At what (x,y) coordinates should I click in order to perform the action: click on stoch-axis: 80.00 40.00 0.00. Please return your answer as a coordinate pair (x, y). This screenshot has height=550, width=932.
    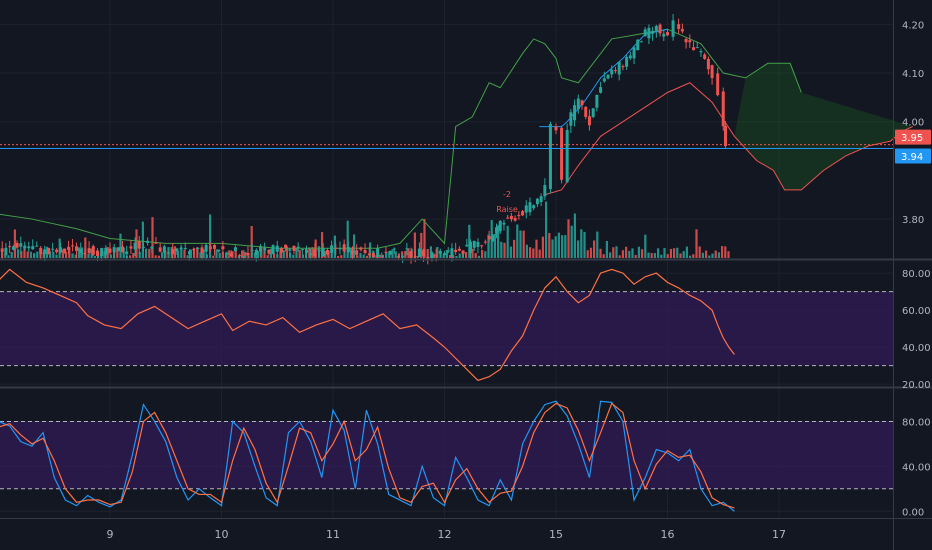
    Looking at the image, I should click on (916, 467).